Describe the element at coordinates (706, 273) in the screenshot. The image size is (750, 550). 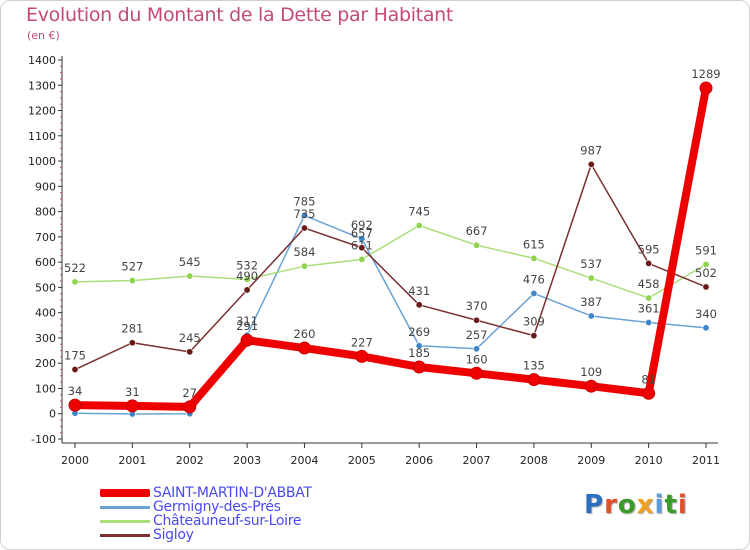
I see `data-label-sigloy: 502` at that location.